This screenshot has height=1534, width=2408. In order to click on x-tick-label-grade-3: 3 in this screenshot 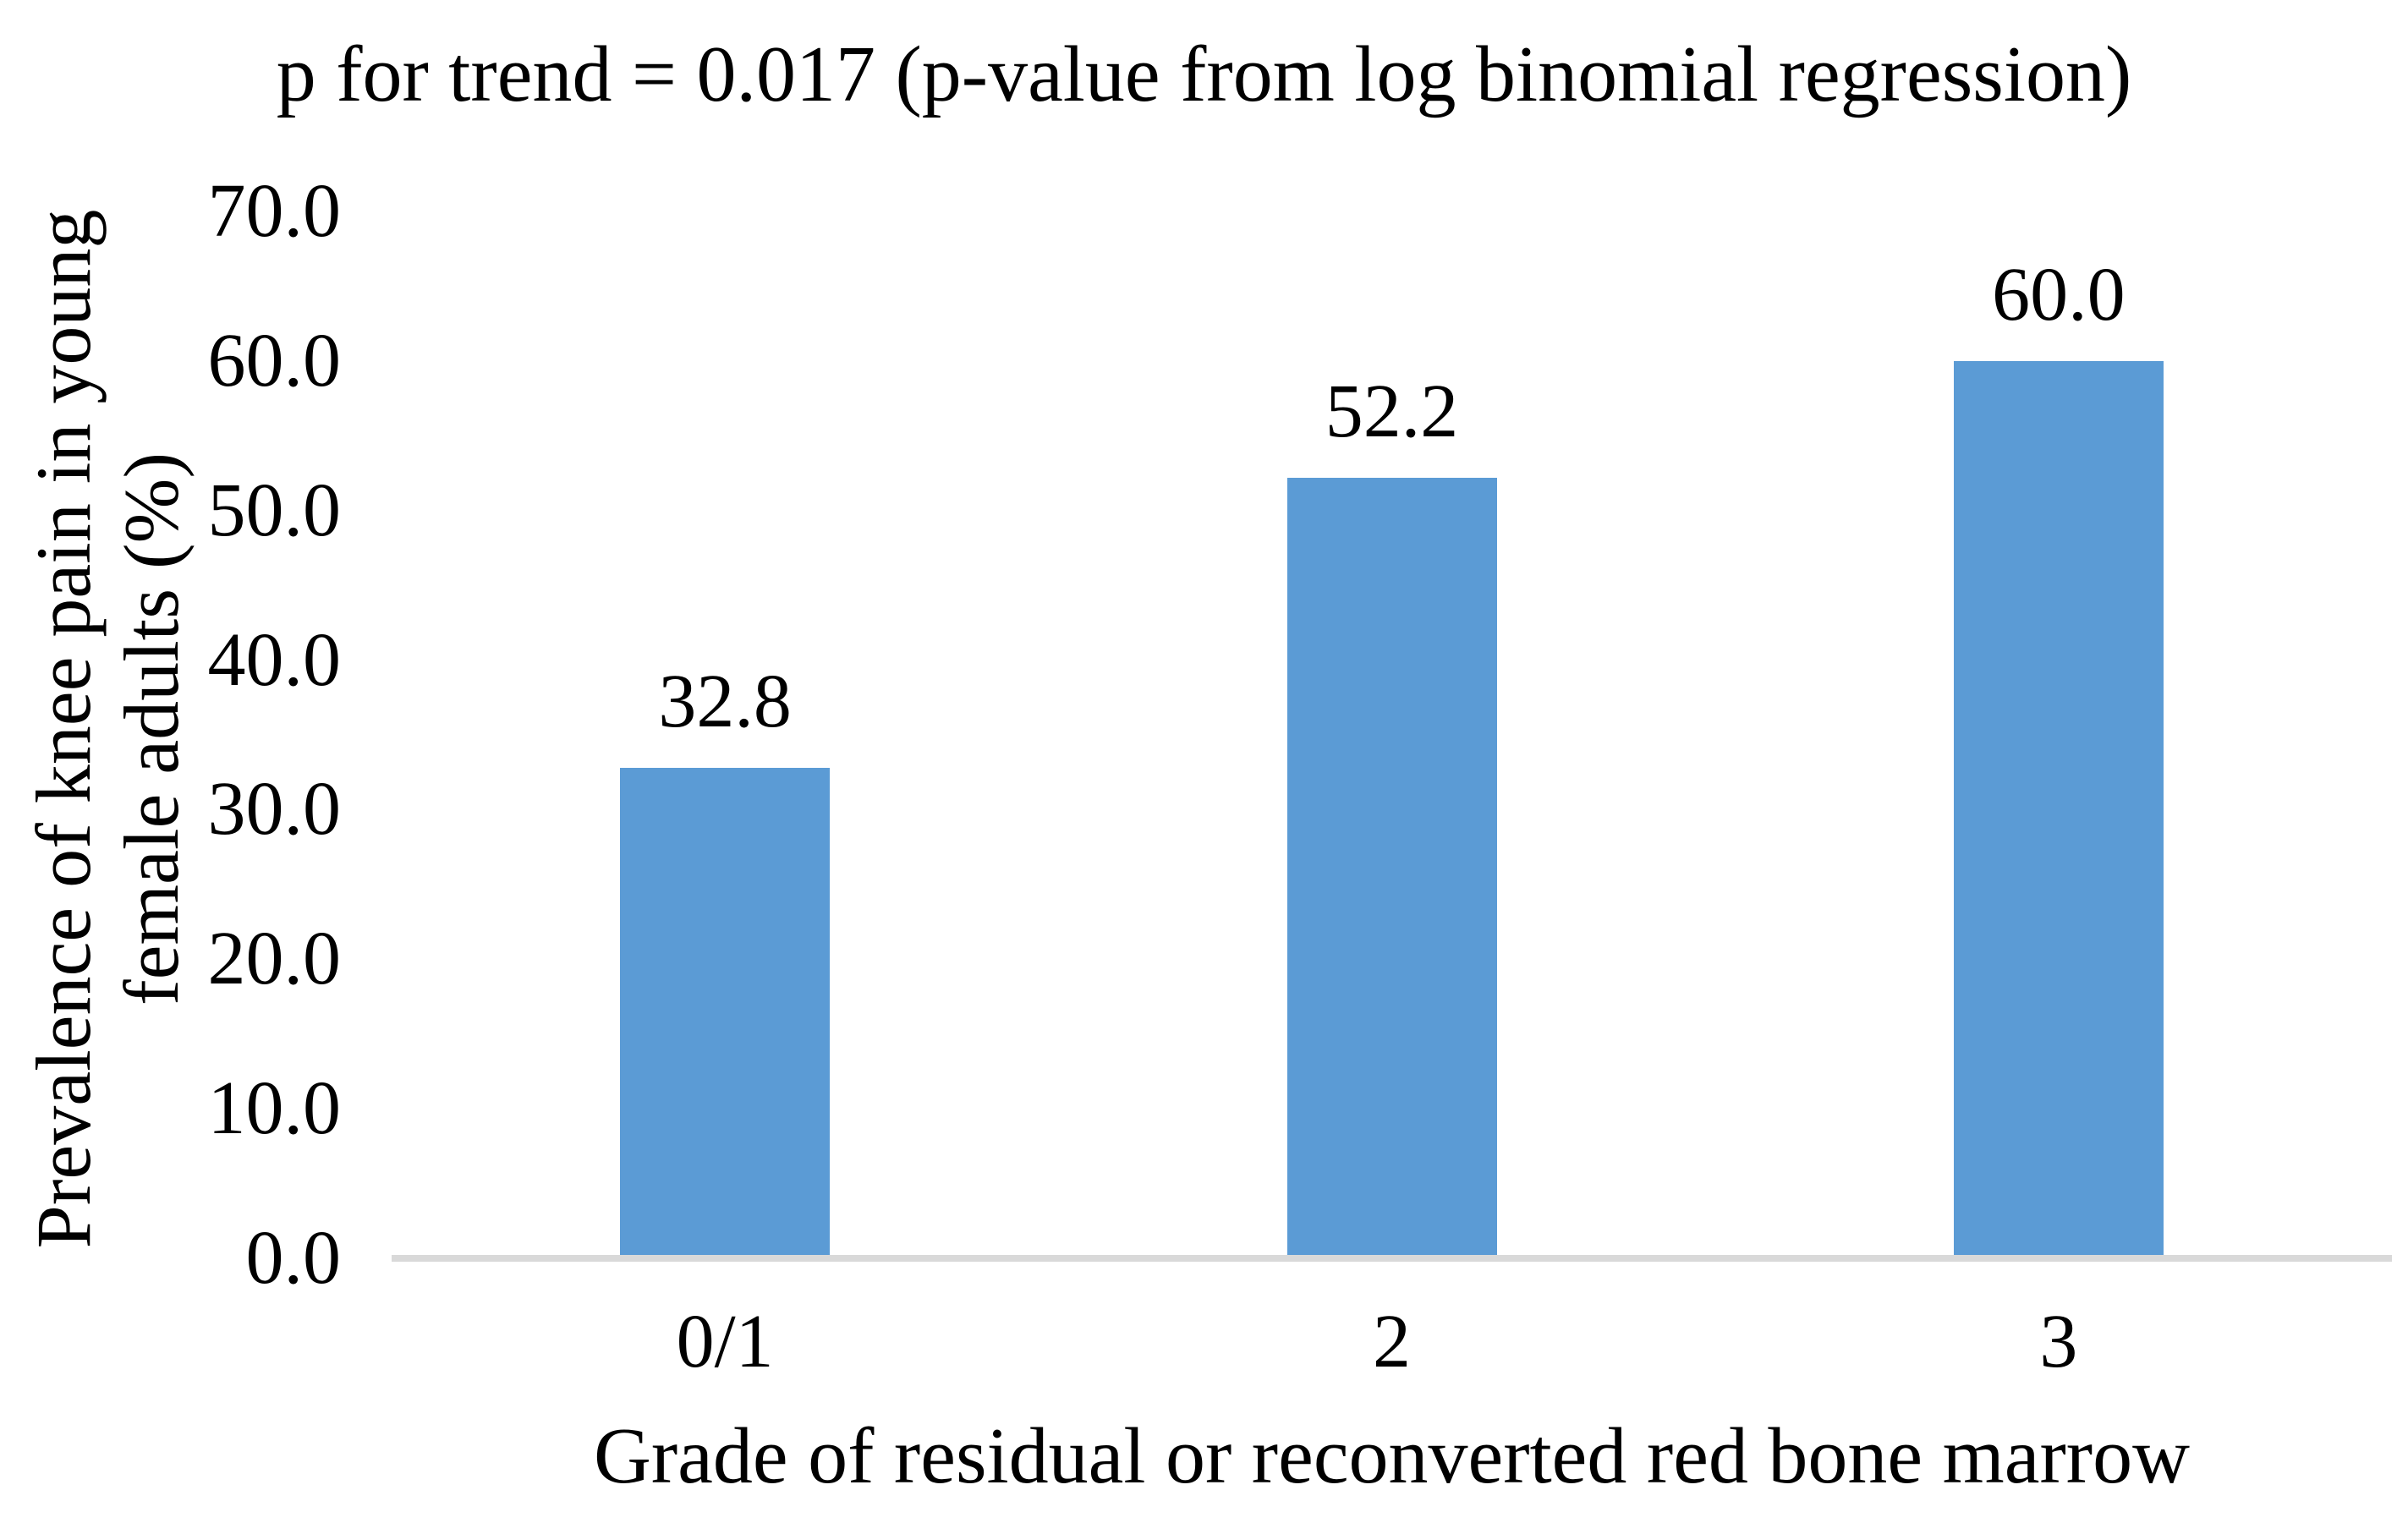, I will do `click(2058, 1341)`.